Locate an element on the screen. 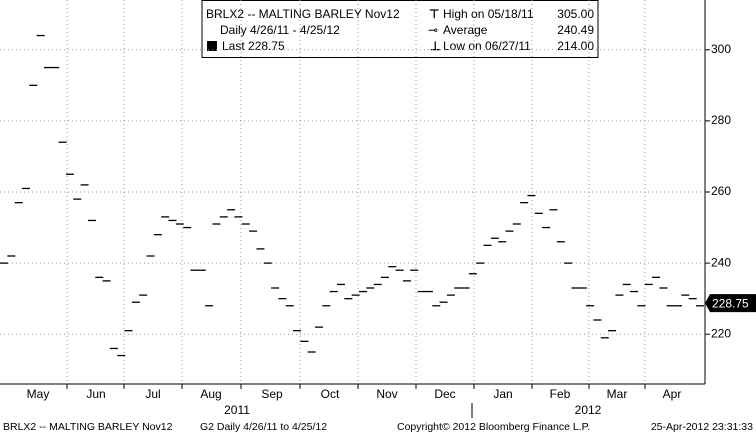  legend-low-value: 214.00 is located at coordinates (575, 46).